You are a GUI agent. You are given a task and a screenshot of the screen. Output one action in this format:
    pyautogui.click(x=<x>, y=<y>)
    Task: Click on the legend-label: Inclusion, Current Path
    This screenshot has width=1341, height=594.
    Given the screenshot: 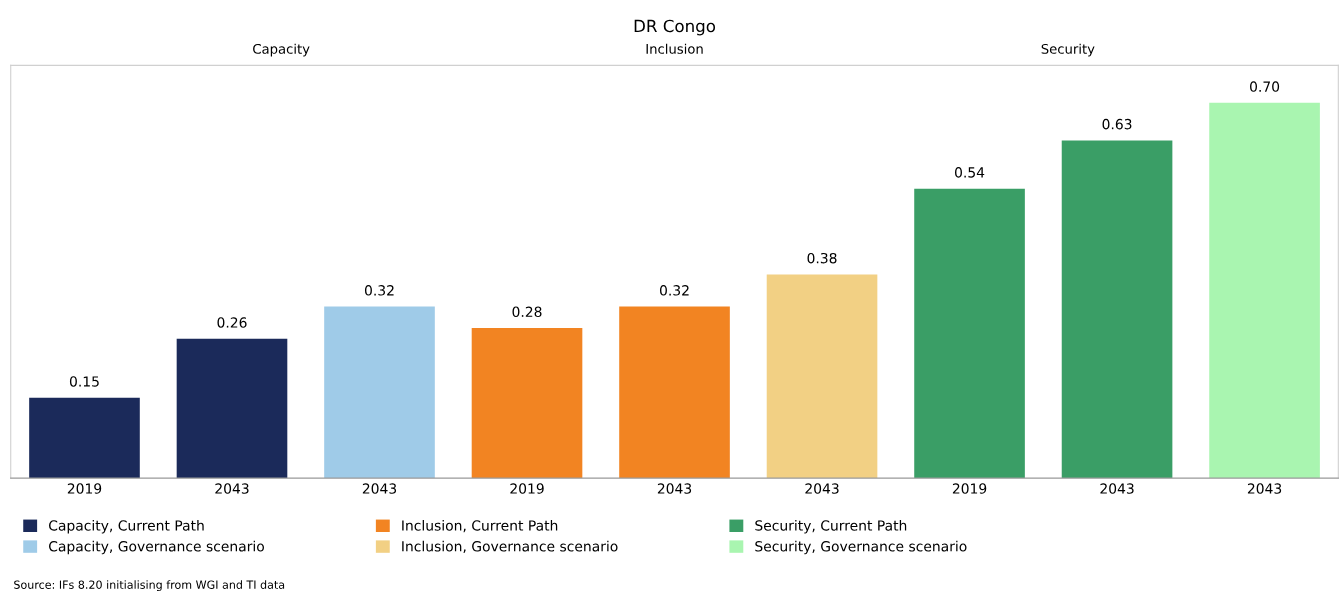 What is the action you would take?
    pyautogui.click(x=480, y=526)
    